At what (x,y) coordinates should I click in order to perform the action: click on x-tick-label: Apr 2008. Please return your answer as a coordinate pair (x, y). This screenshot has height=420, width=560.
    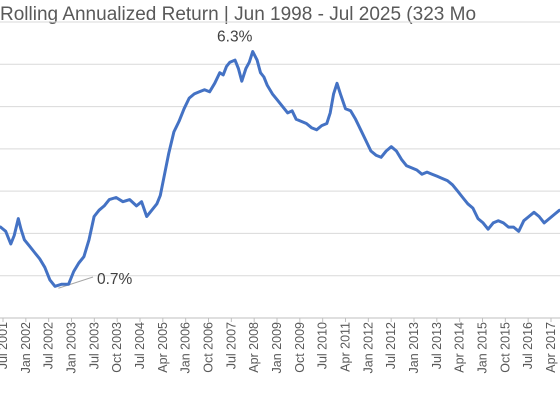
    Looking at the image, I should click on (254, 347).